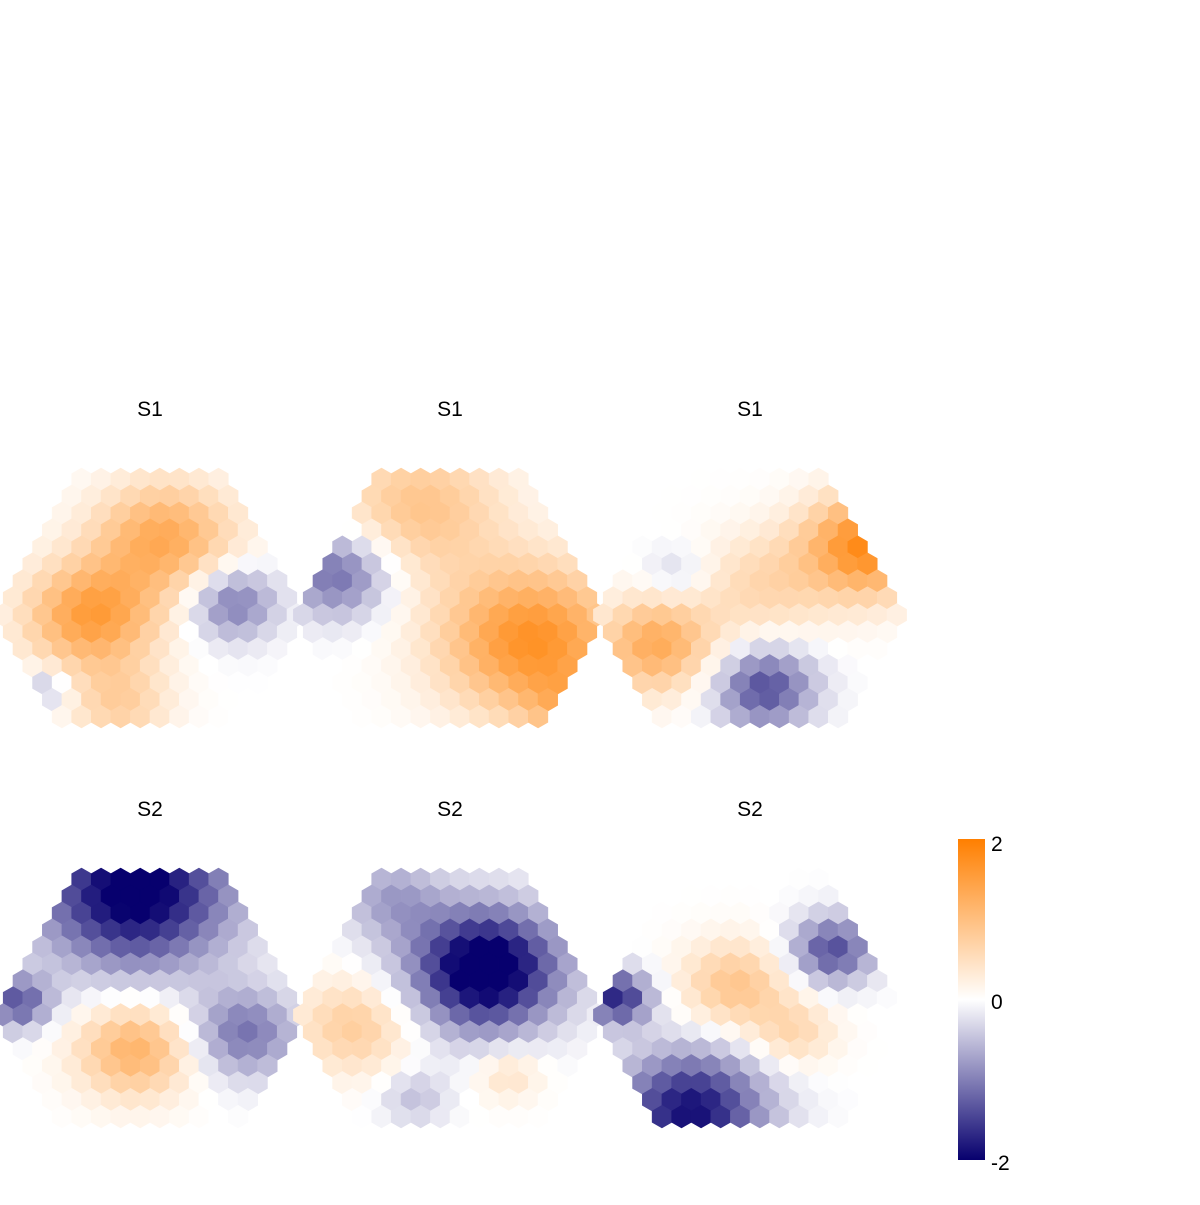 This screenshot has height=1205, width=1200. I want to click on panel-4: S2, so click(153, 963).